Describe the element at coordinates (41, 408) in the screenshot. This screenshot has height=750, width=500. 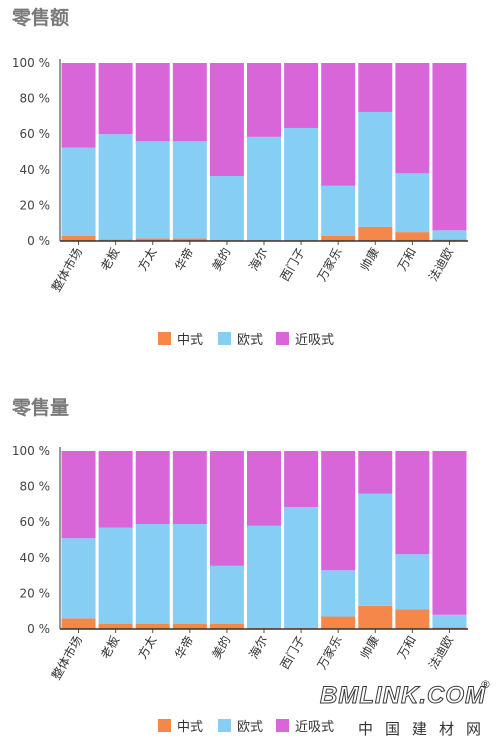
I see `chart-title-retail-volume: 零售量` at that location.